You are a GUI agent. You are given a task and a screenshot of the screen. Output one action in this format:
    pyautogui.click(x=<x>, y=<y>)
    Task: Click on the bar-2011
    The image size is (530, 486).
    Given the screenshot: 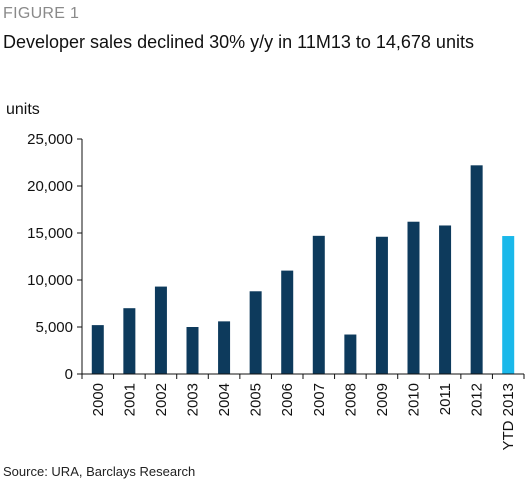 What is the action you would take?
    pyautogui.click(x=445, y=299)
    